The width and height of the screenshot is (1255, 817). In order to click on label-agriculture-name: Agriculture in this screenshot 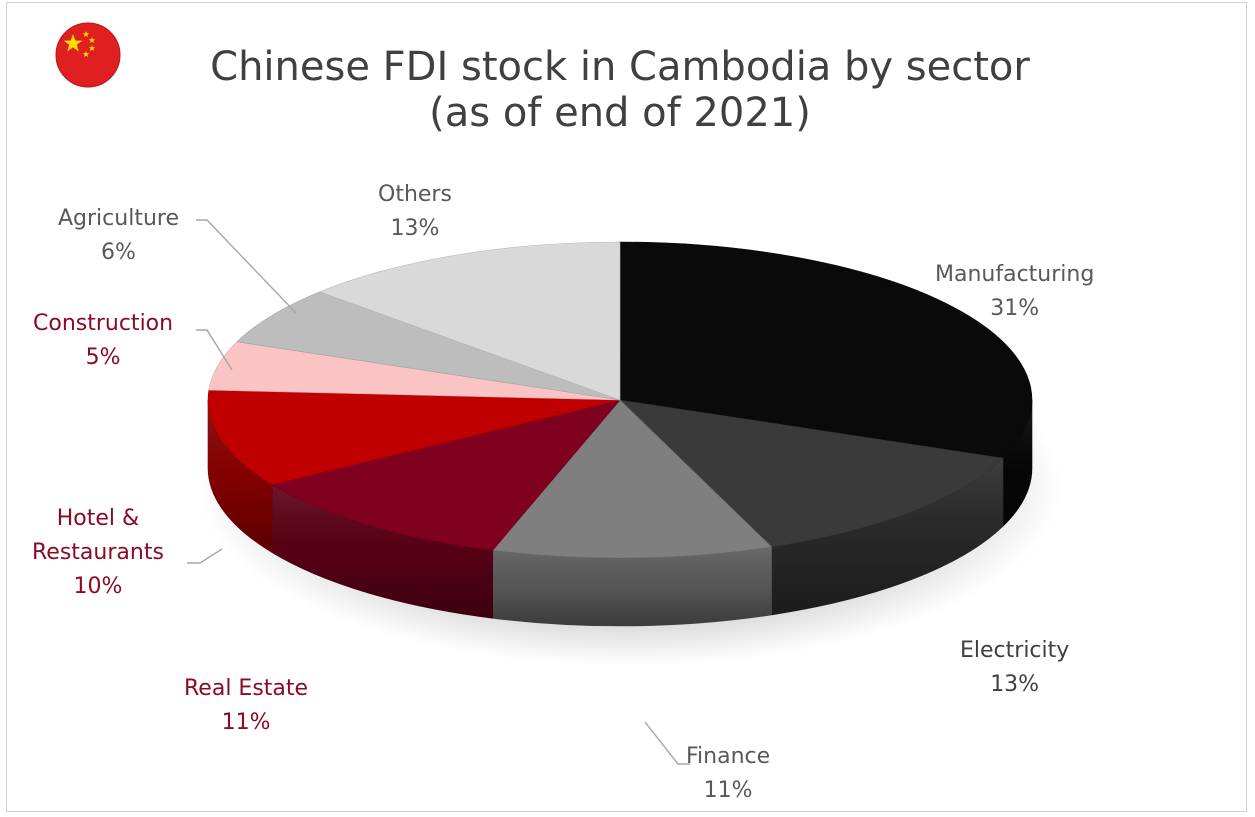, I will do `click(118, 218)`.